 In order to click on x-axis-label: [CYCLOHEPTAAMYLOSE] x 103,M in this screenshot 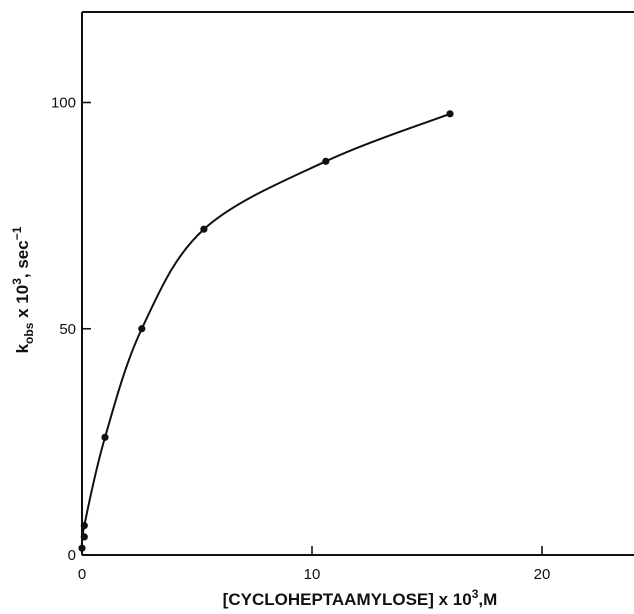, I will do `click(360, 598)`.